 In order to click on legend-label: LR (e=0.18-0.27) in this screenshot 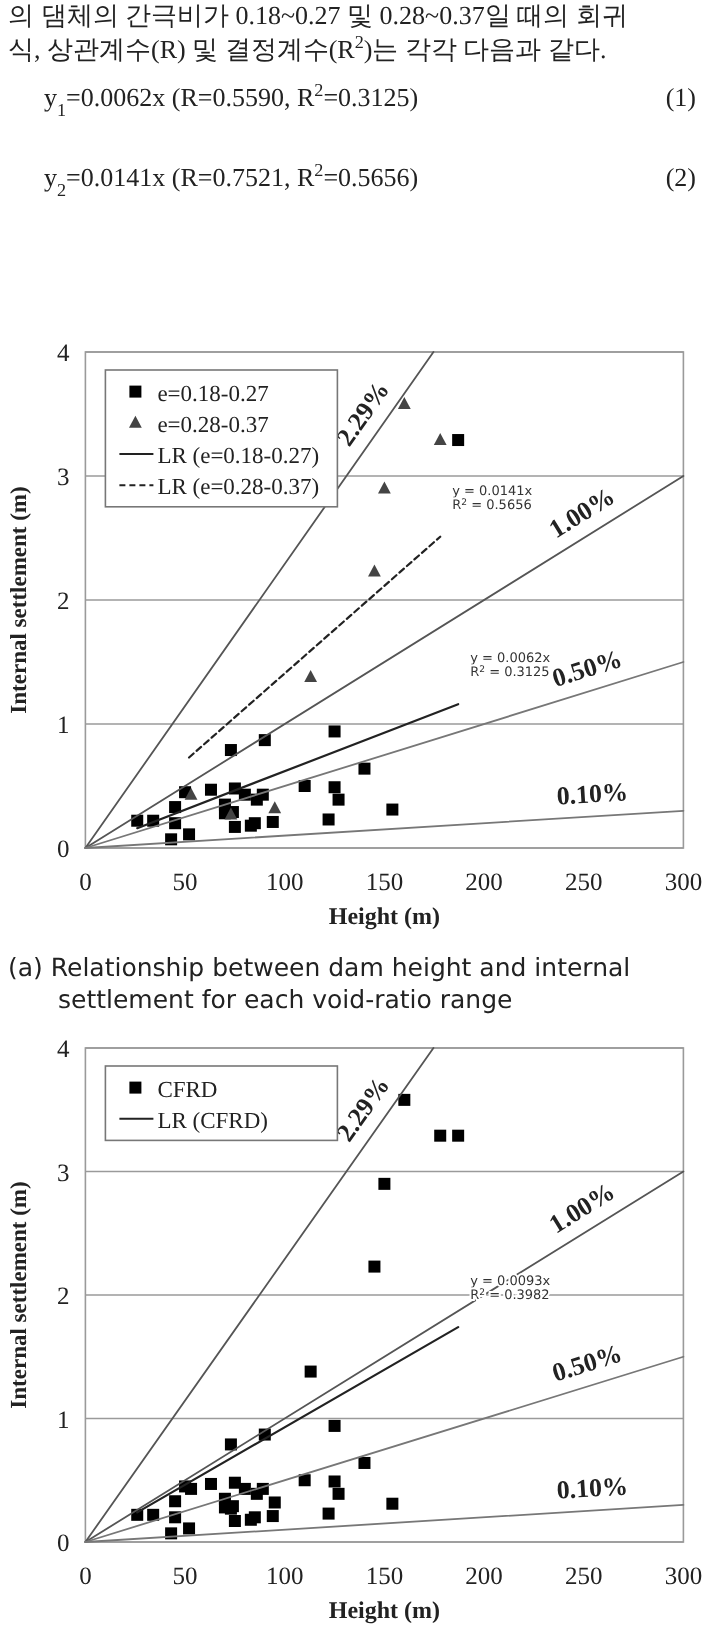, I will do `click(238, 457)`.